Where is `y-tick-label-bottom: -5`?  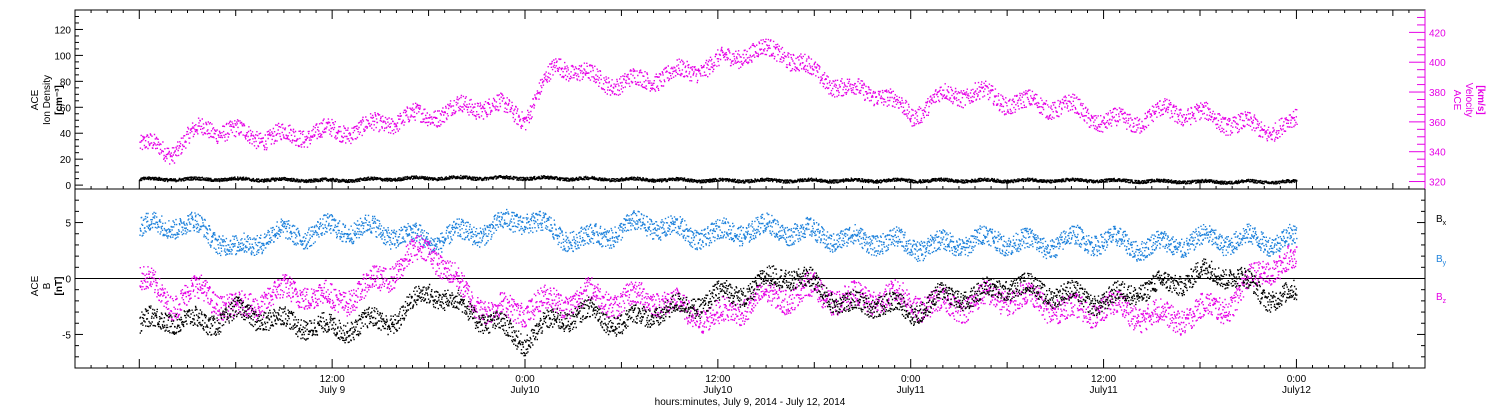 y-tick-label-bottom: -5 is located at coordinates (66, 335).